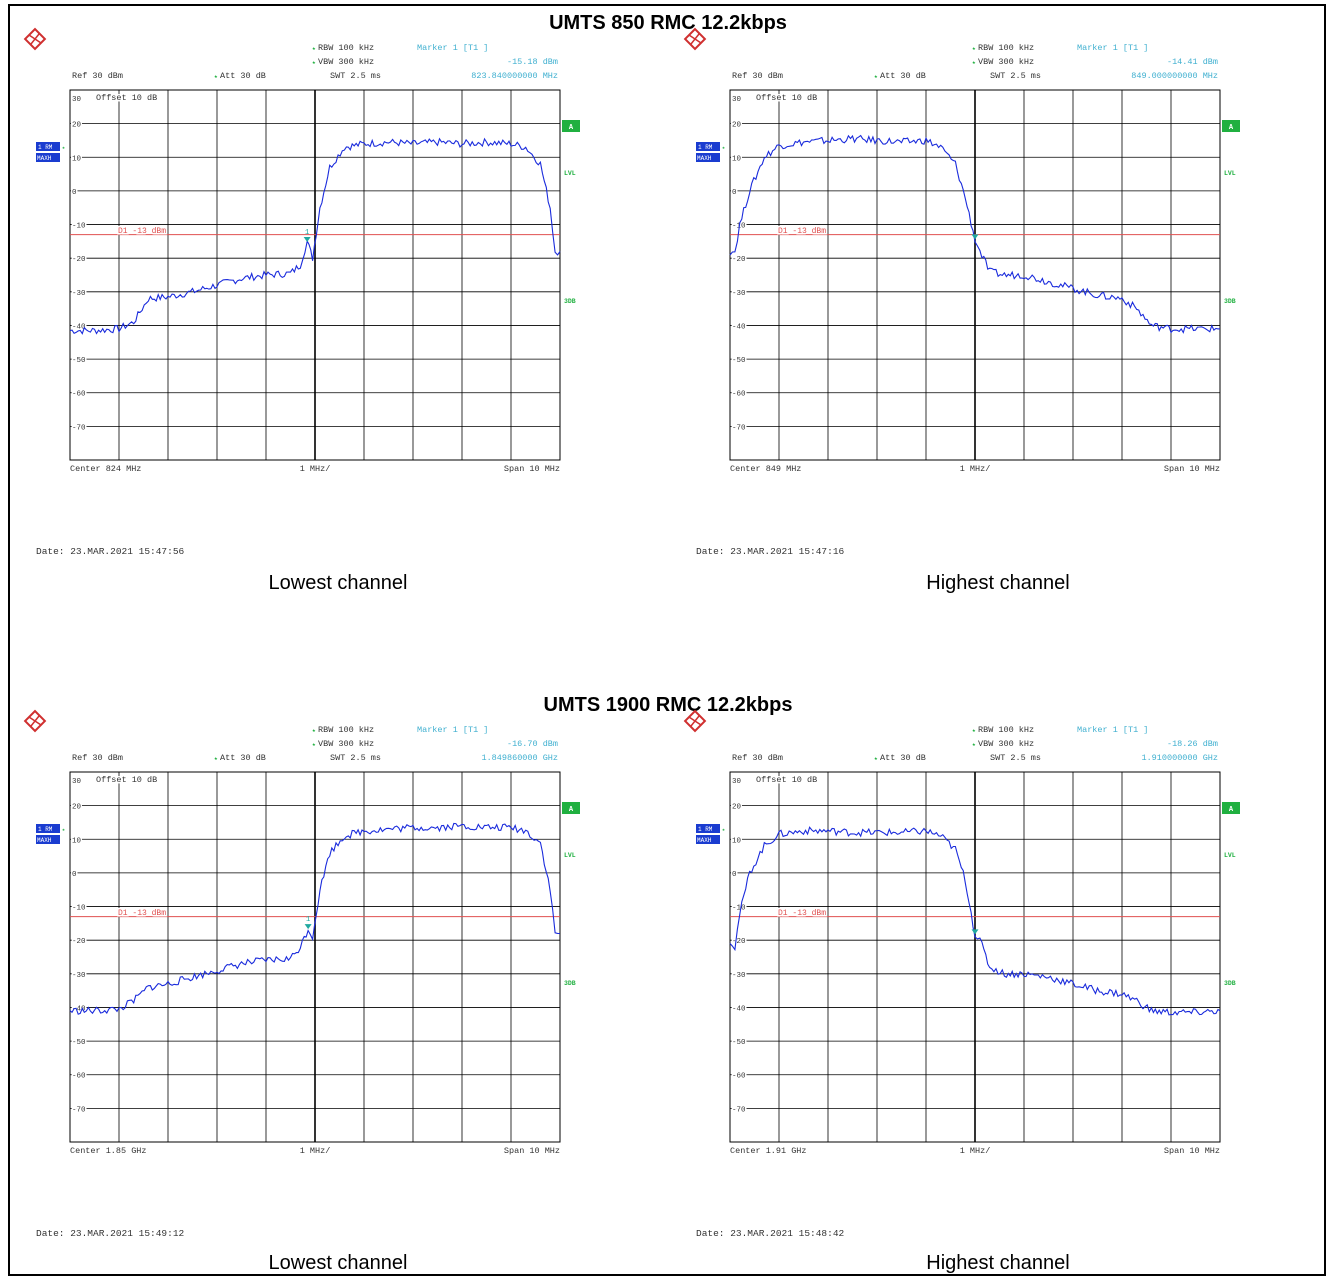  I want to click on footer-center: Center 824 MHz, so click(105, 469).